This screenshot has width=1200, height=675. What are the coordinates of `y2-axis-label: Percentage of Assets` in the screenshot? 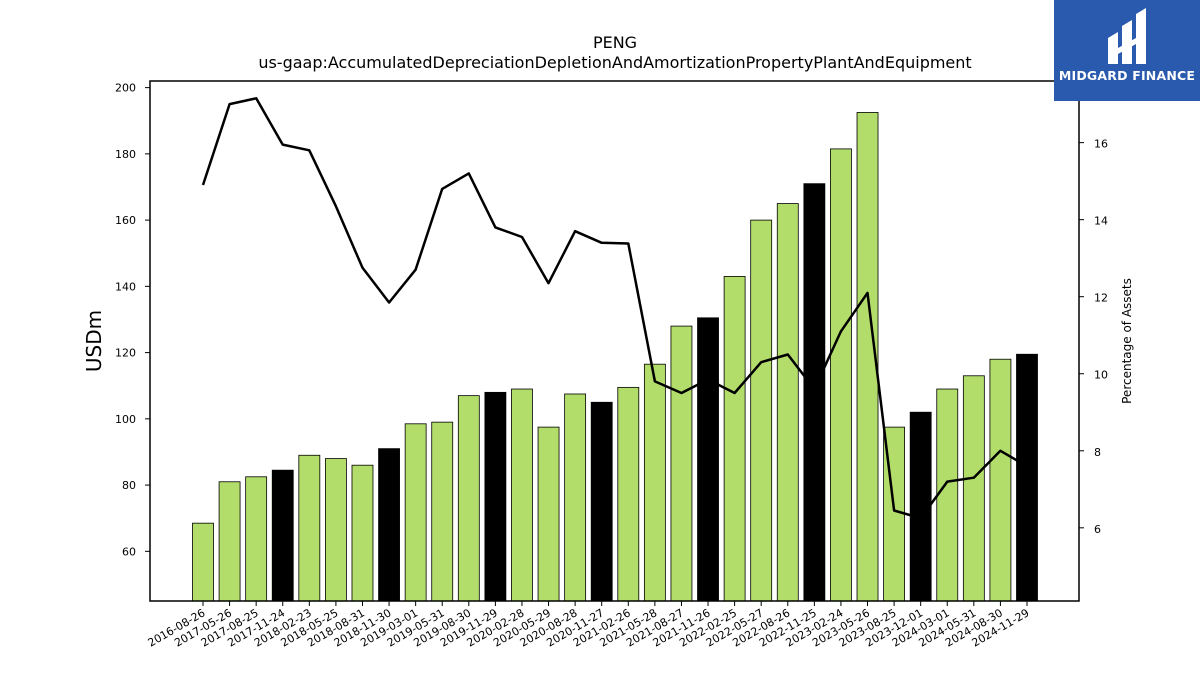 It's located at (1127, 341).